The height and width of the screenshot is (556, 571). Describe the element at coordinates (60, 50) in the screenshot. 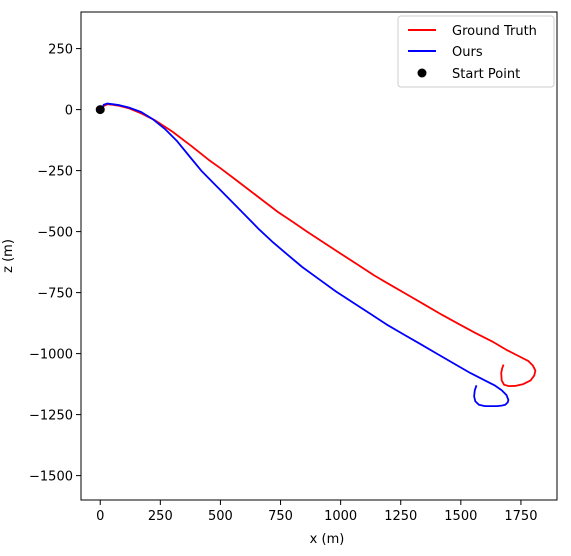

I see `y-tick-label: 250` at that location.